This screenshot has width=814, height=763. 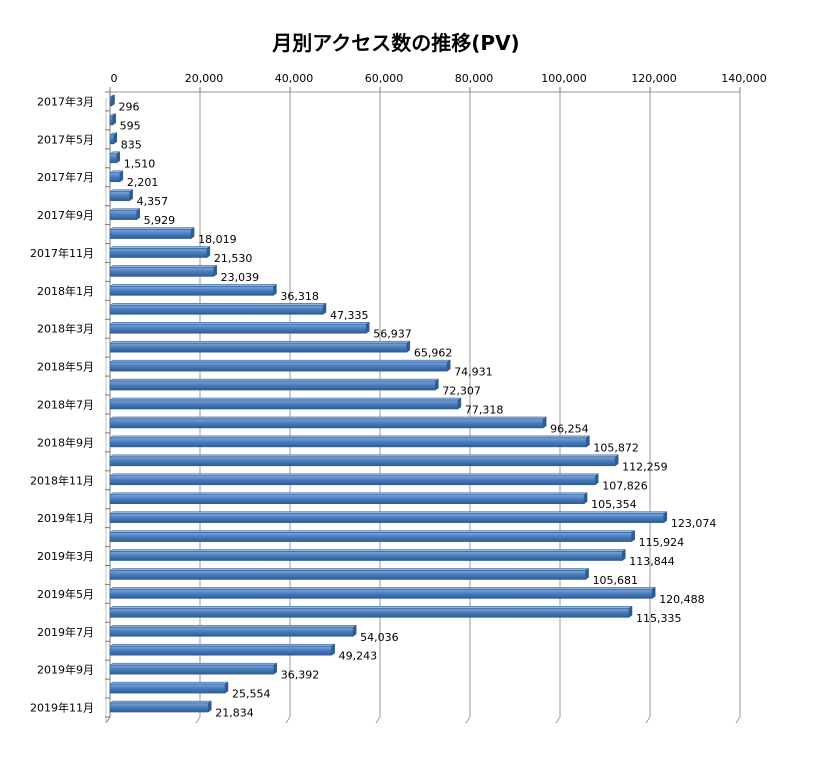 What do you see at coordinates (65, 632) in the screenshot?
I see `category-label: 2019年7月` at bounding box center [65, 632].